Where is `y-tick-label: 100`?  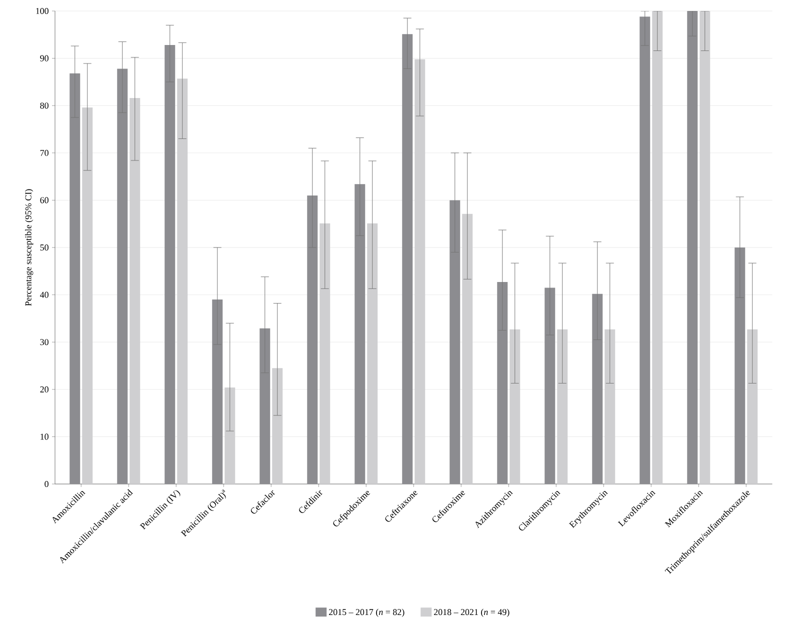 y-tick-label: 100 is located at coordinates (42, 11).